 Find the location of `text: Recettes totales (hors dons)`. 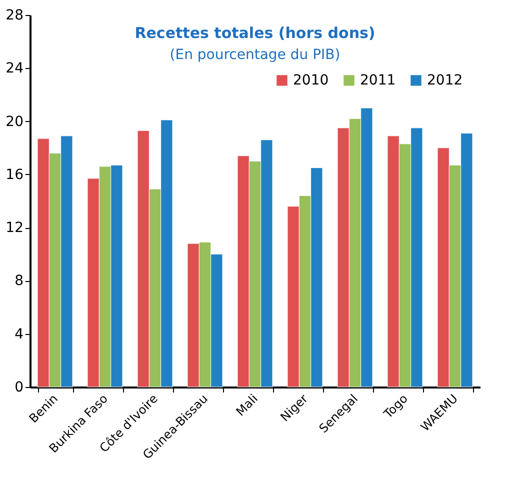

text: Recettes totales (hors dons) is located at coordinates (255, 33).